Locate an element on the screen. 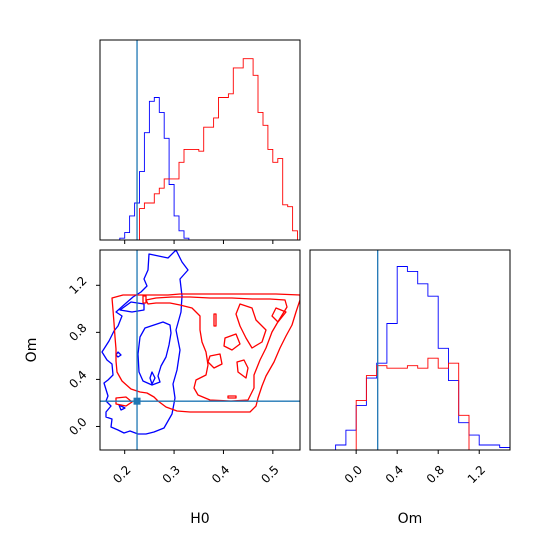  contour-series-a-dot is located at coordinates (118, 354).